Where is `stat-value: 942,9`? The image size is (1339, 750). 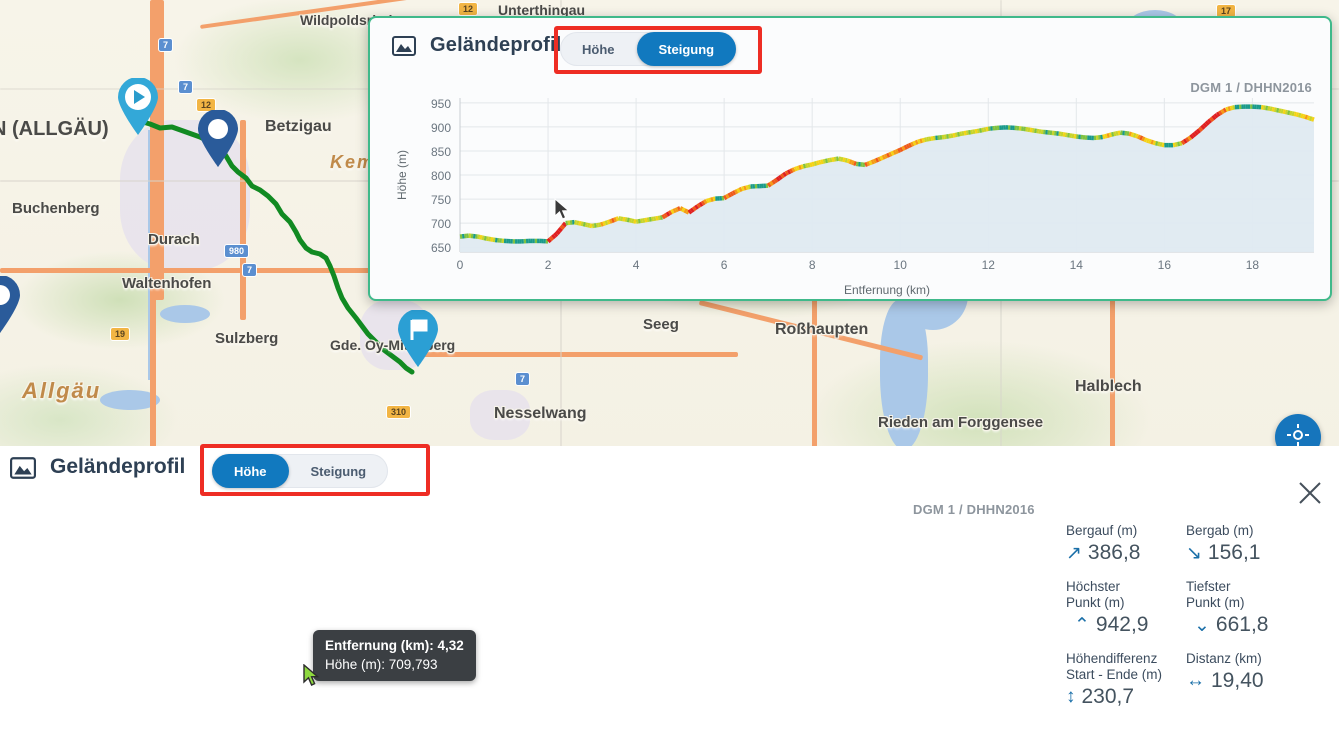
stat-value: 942,9 is located at coordinates (1122, 624).